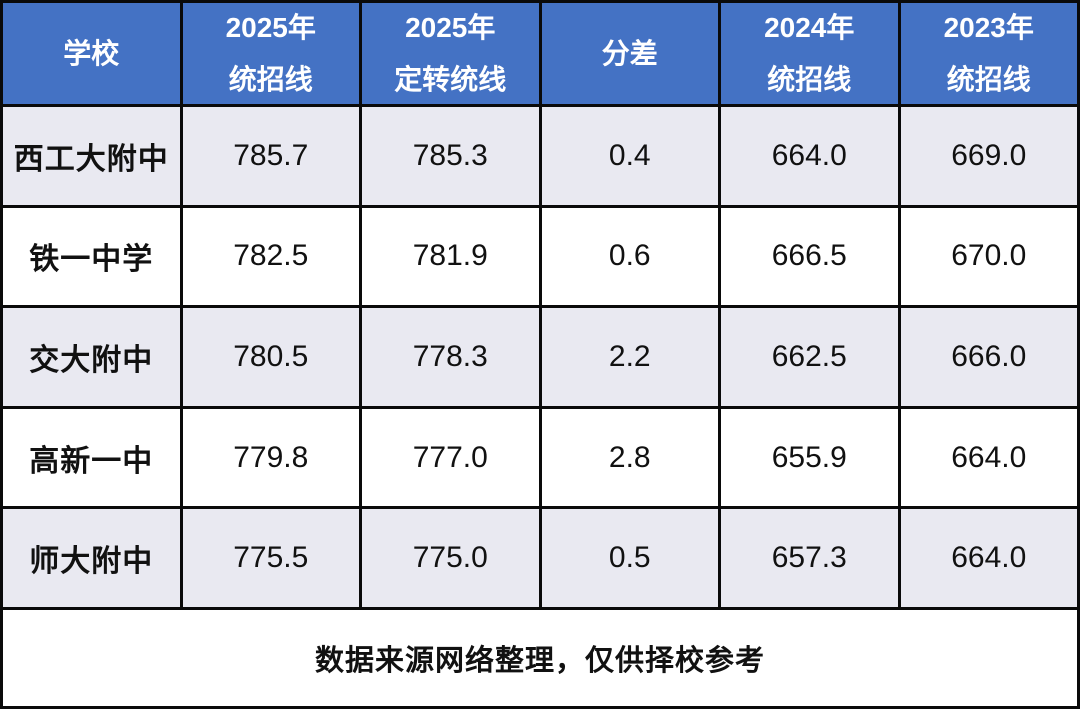 Image resolution: width=1080 pixels, height=709 pixels. Describe the element at coordinates (450, 457) in the screenshot. I see `cell-2025-transfer-line: 777.0` at that location.